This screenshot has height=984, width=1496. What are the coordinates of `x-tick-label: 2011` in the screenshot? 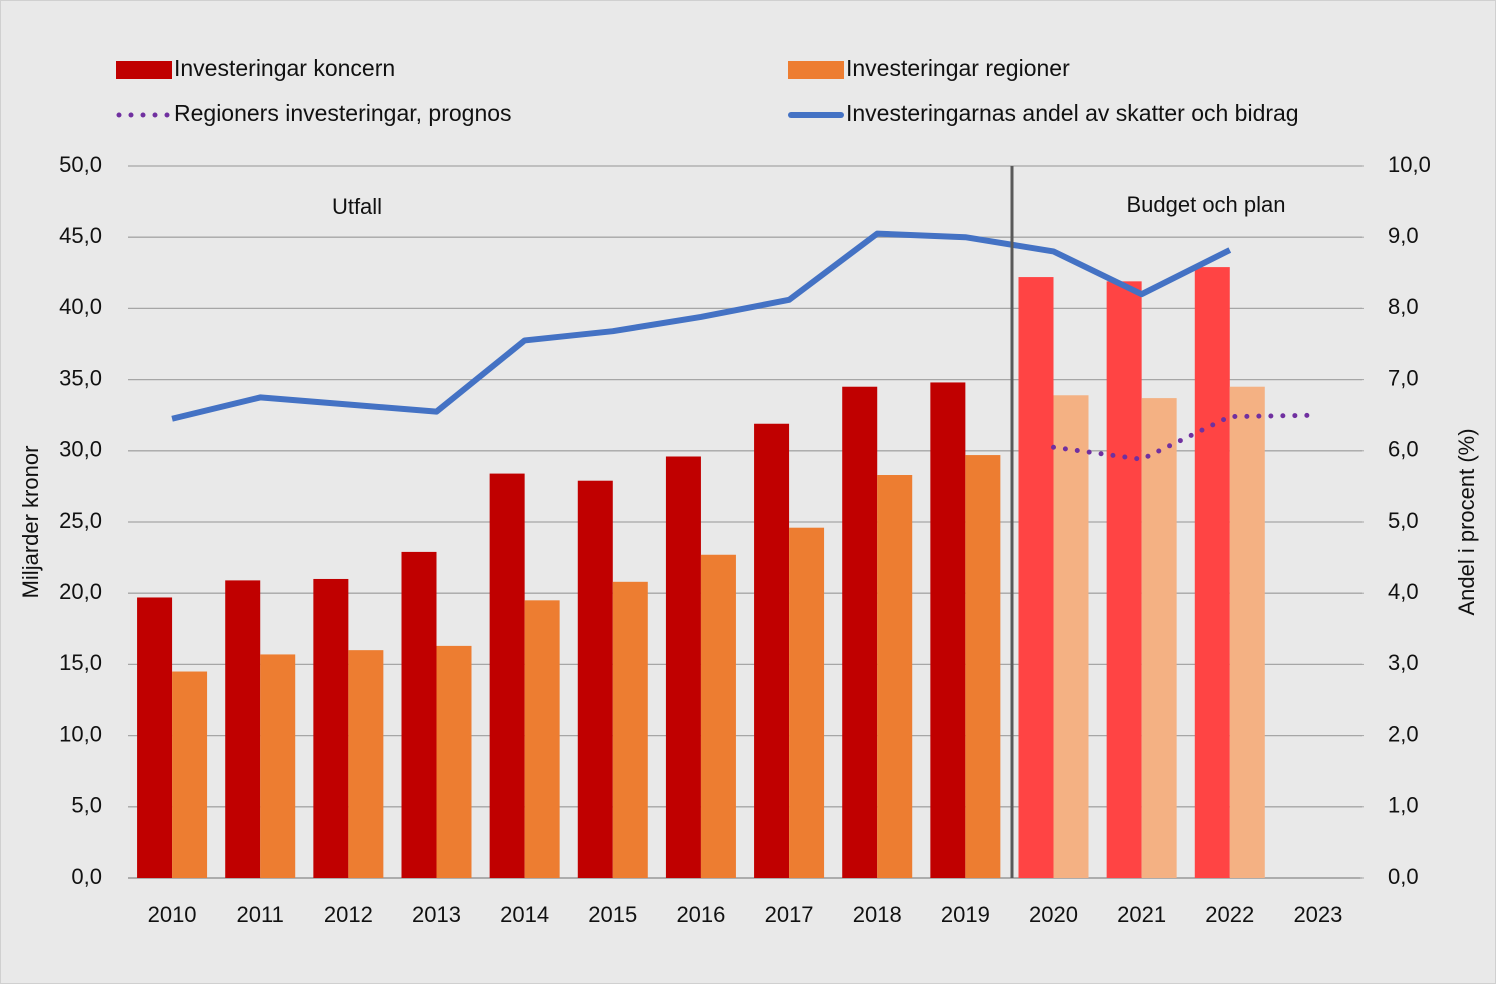 It's located at (260, 914).